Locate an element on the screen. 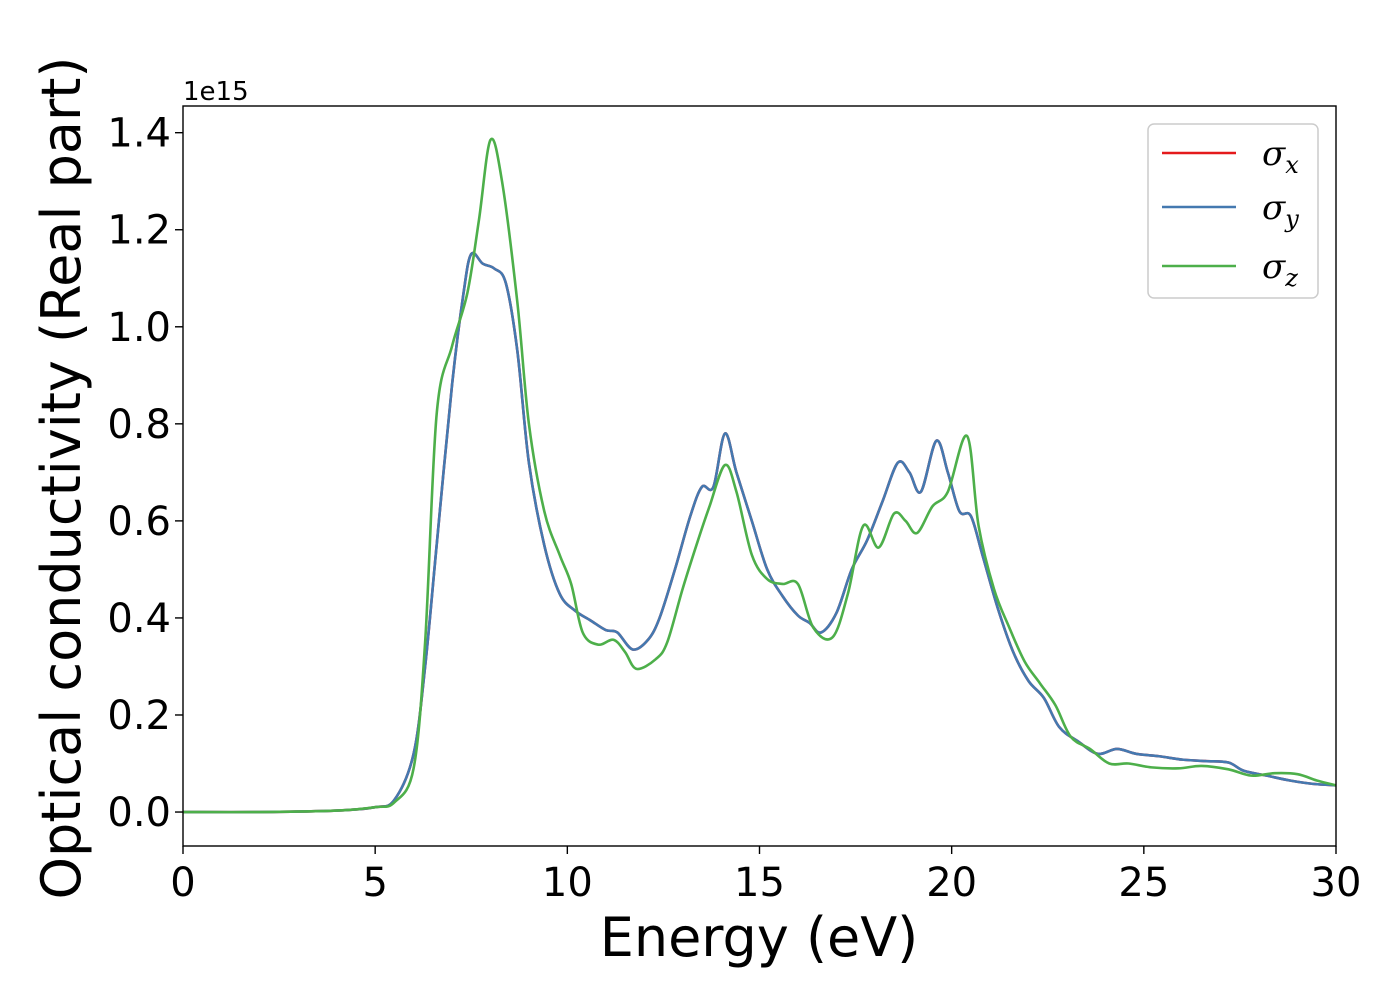  legend-entry-label: σy is located at coordinates (1280, 210).